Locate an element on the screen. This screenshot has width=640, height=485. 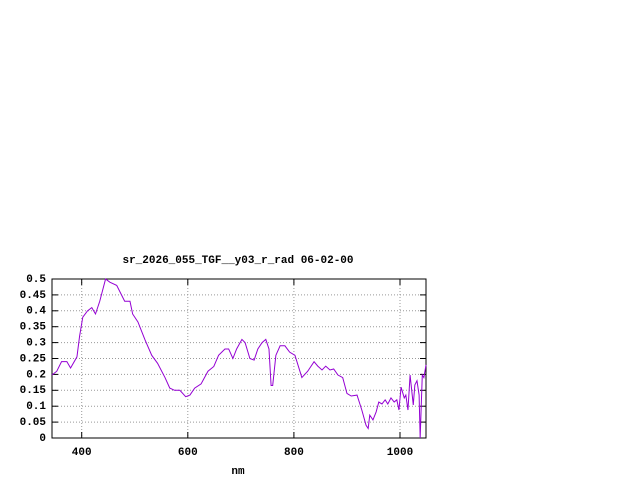
chart-title: sr_2026_055_TGF__y03_r_rad 06-02-00 is located at coordinates (237, 261).